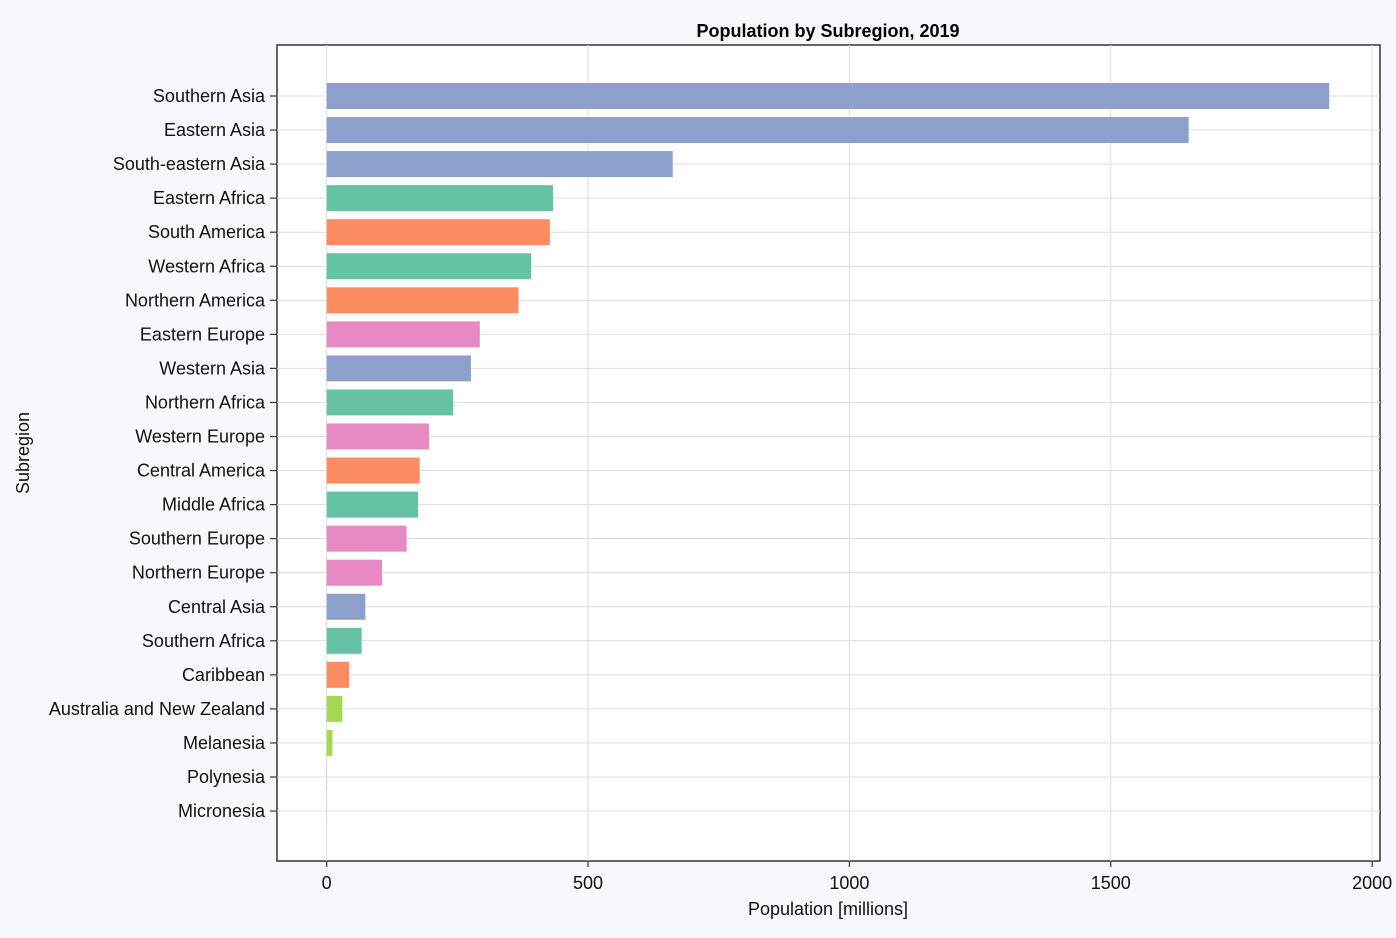 Image resolution: width=1396 pixels, height=938 pixels. Describe the element at coordinates (217, 607) in the screenshot. I see `y-tick-label: Central Asia` at that location.